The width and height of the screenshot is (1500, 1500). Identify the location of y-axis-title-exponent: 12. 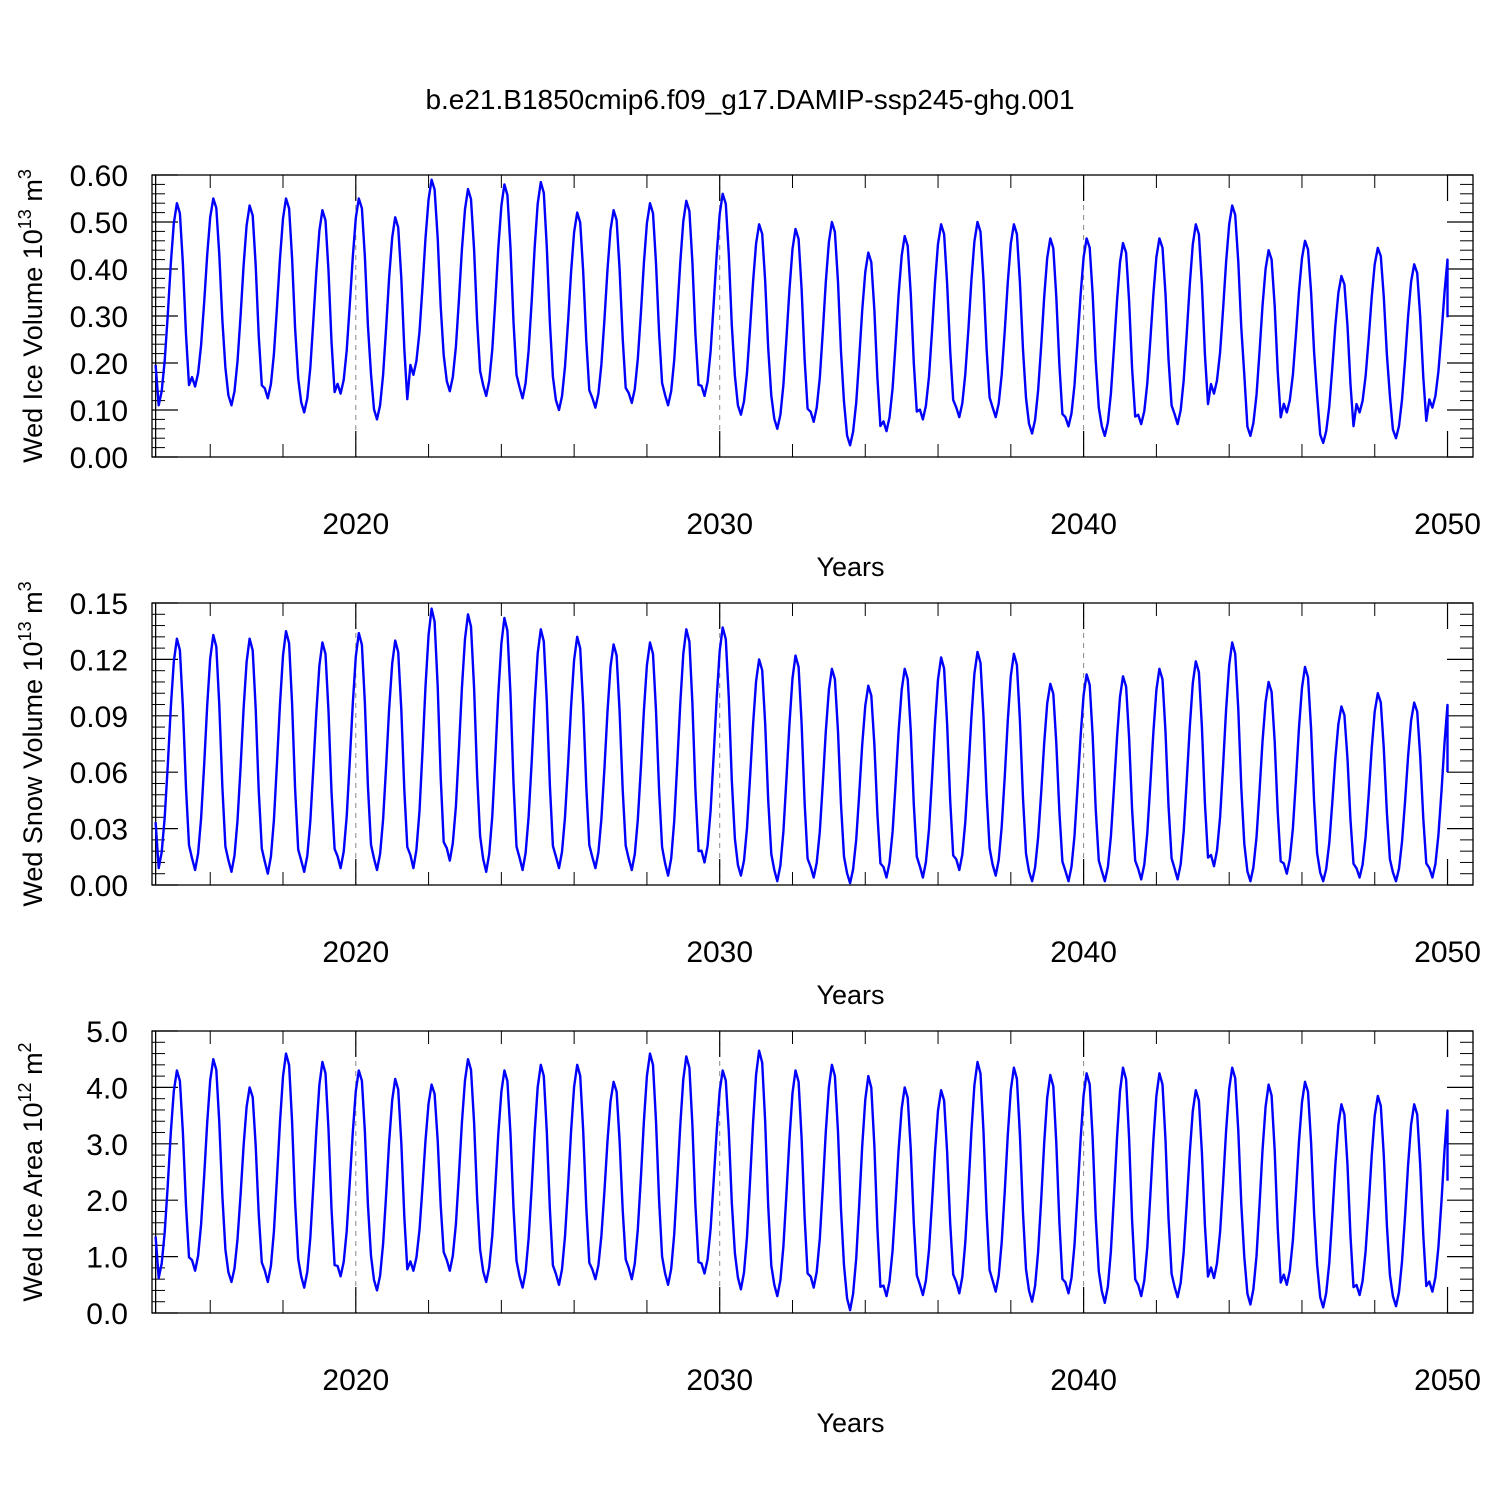
(25, 1092).